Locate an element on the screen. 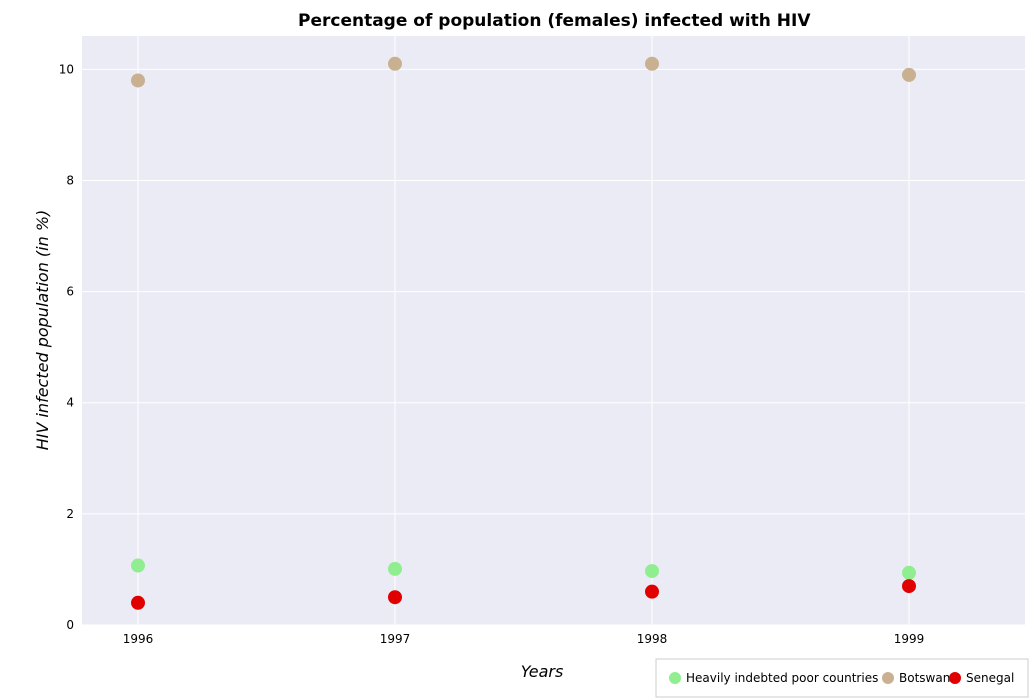  y-tick-label: 4 is located at coordinates (70, 403).